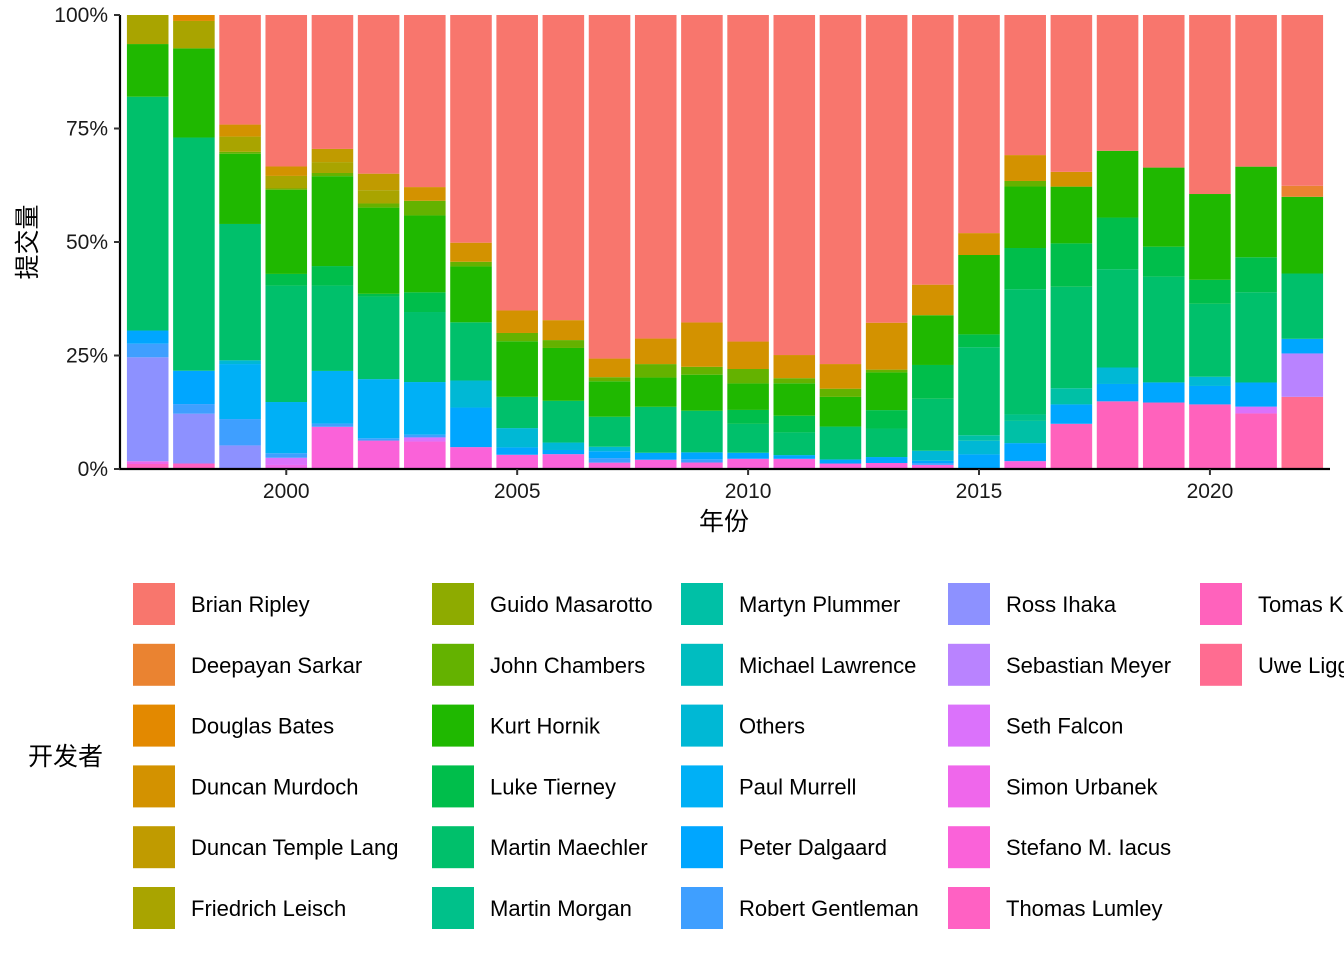  Describe the element at coordinates (517, 491) in the screenshot. I see `x-tick-label: 2005` at that location.